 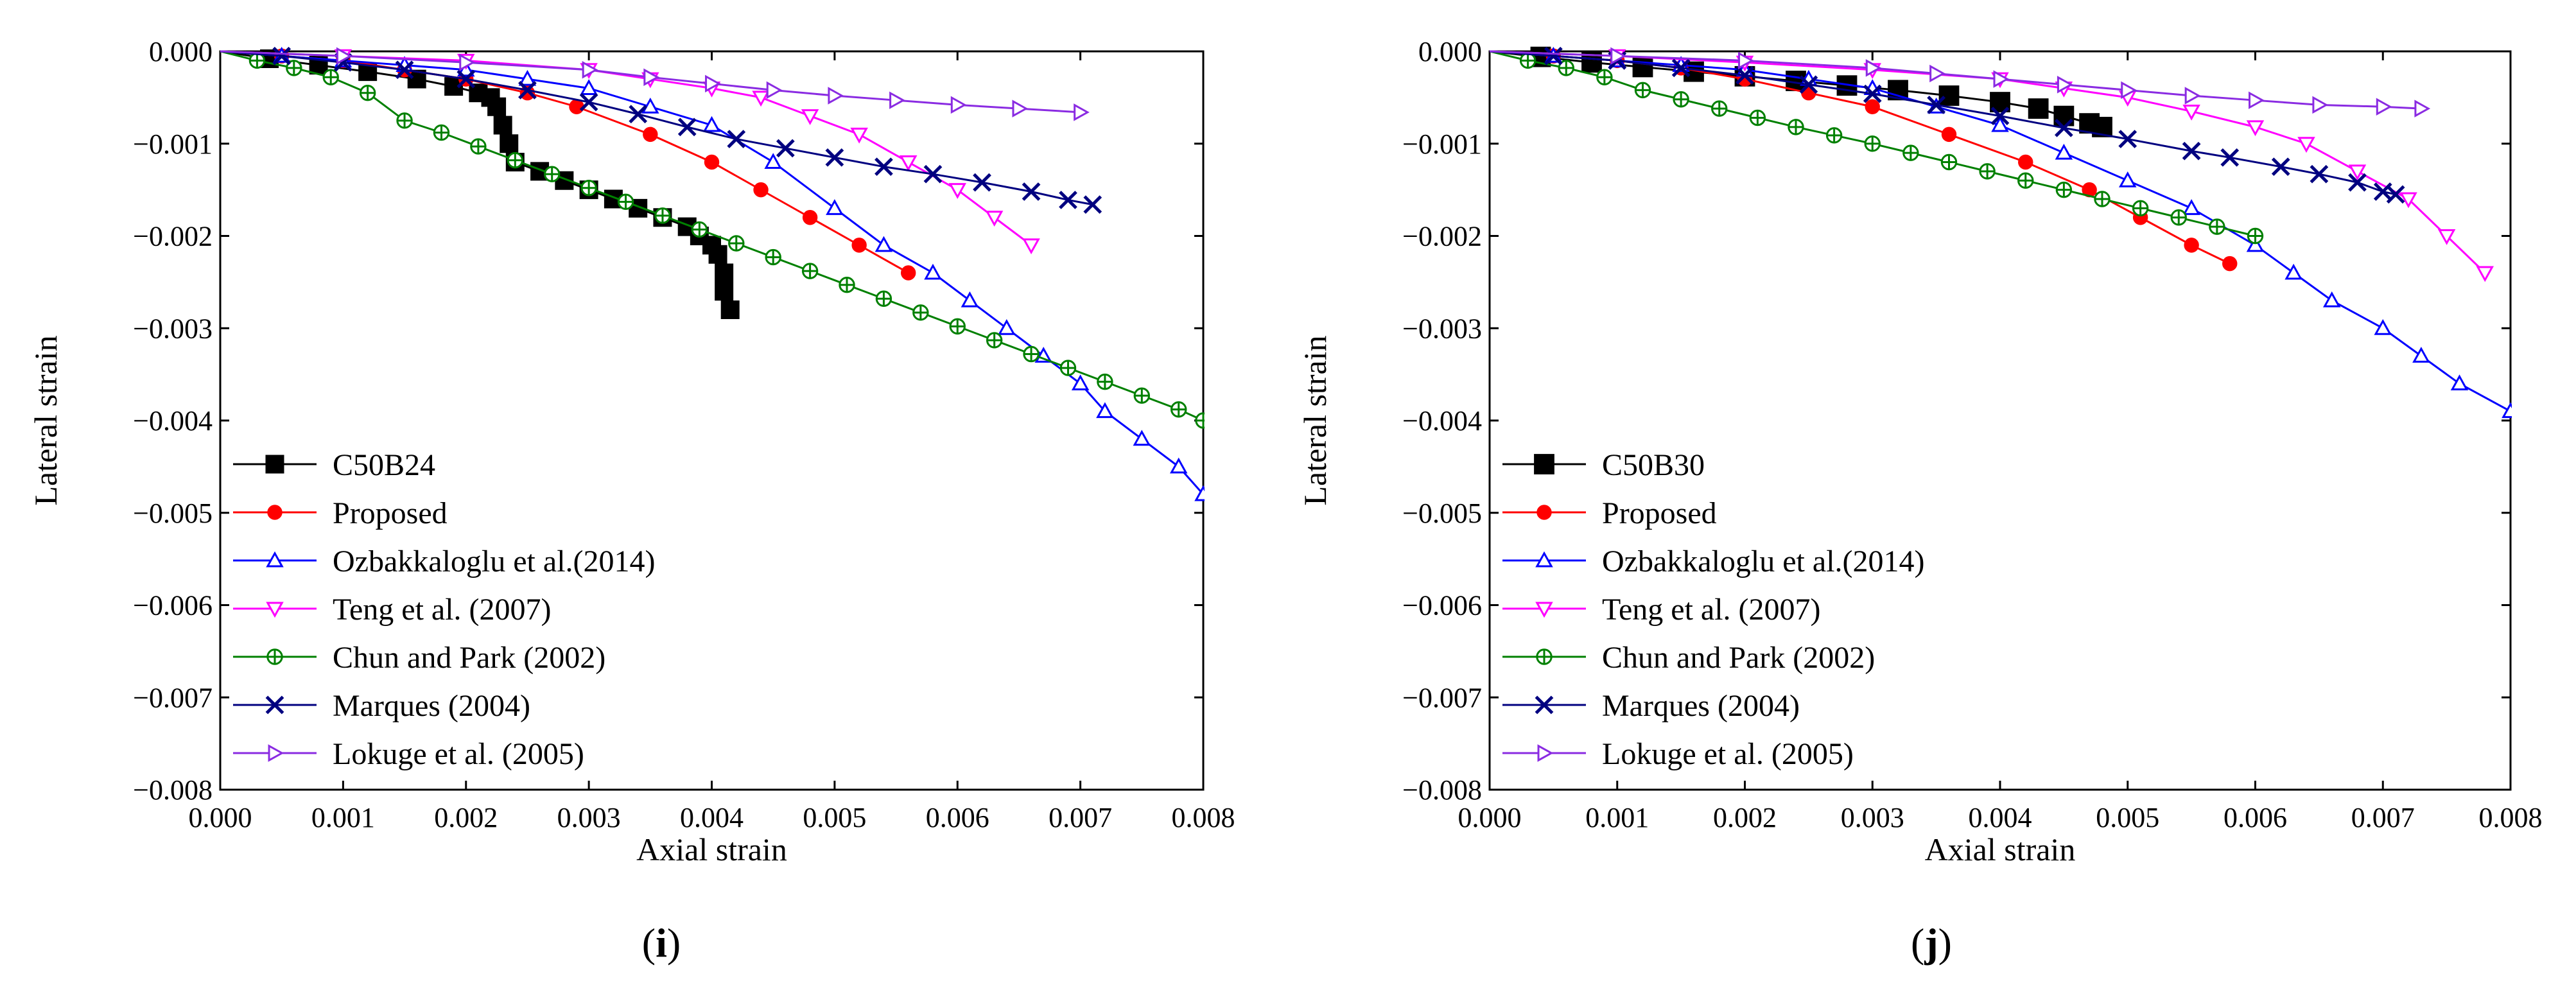 What do you see at coordinates (419, 658) in the screenshot?
I see `legend-item: Chun and Park (2002)` at bounding box center [419, 658].